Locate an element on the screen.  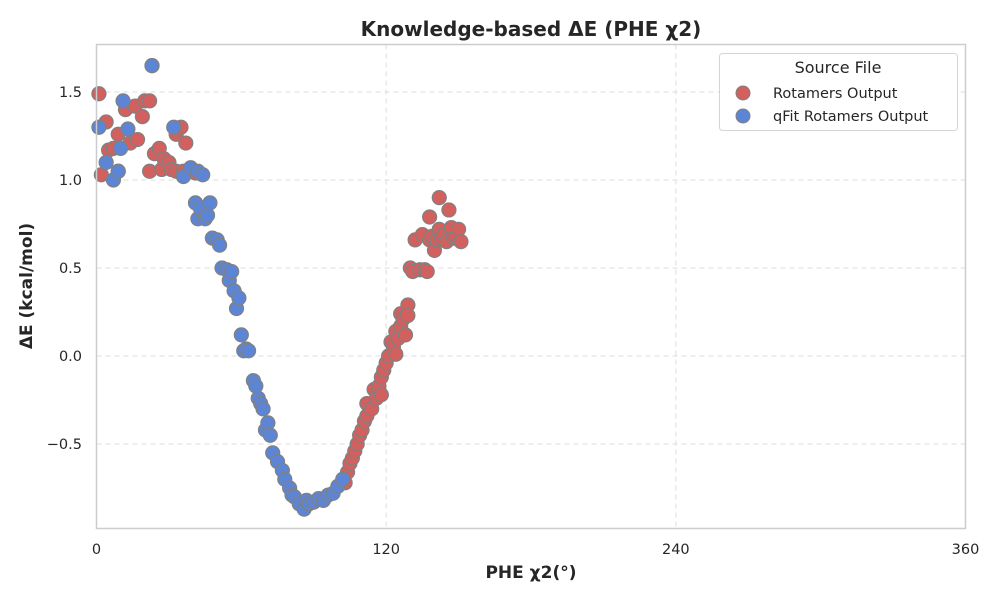
y-tick-label: 0.0 is located at coordinates (70, 357).